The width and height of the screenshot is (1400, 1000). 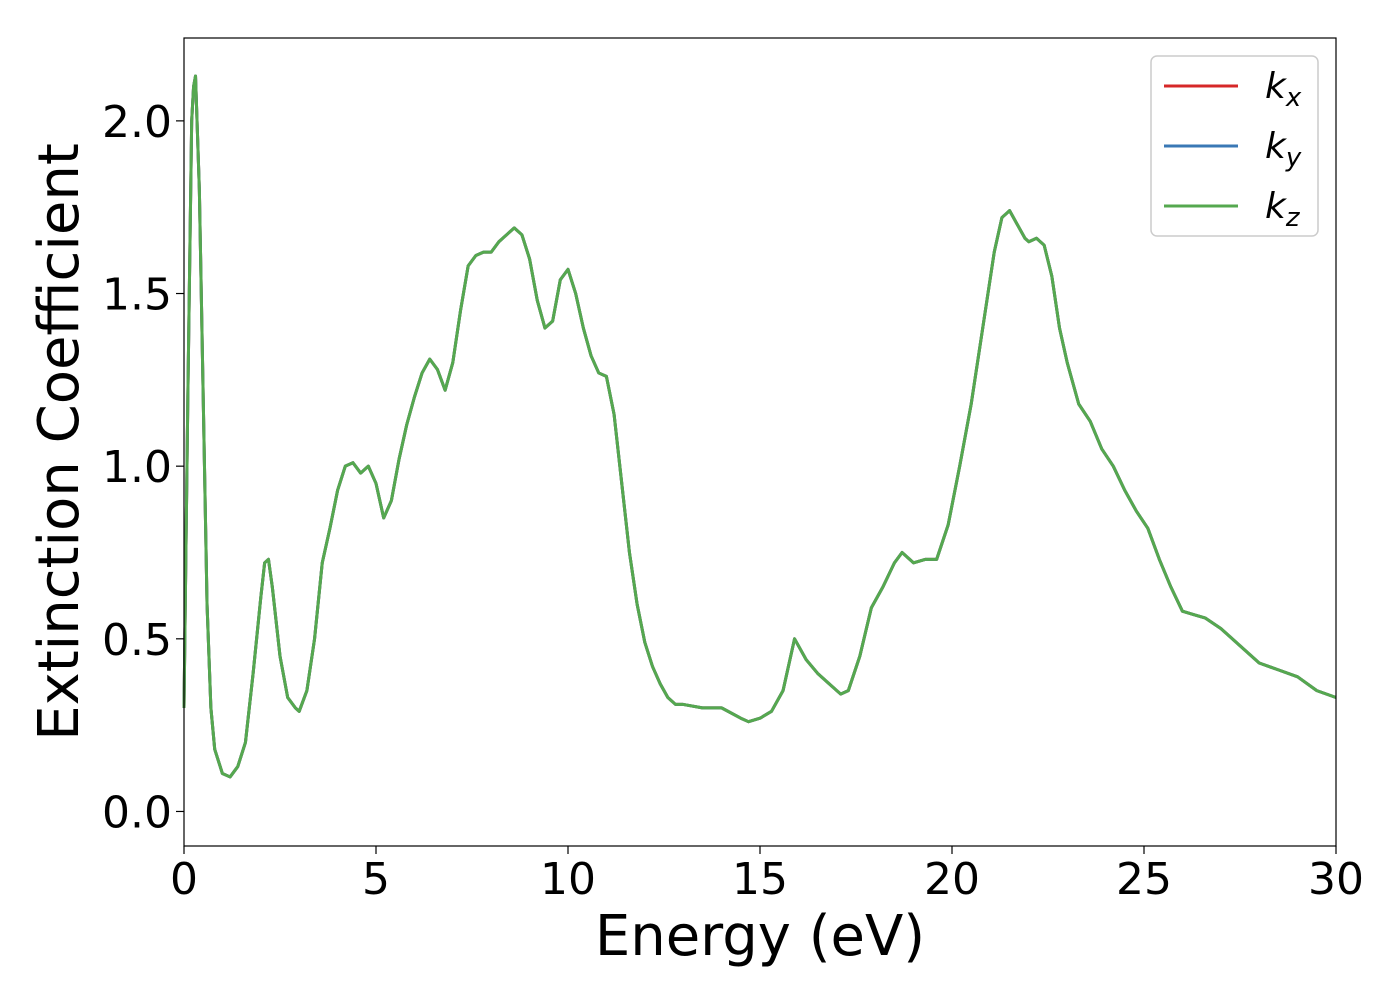 I want to click on y-axis-ticks: 0.0 0.5 1.0 1.5 2.0, so click(x=143, y=467).